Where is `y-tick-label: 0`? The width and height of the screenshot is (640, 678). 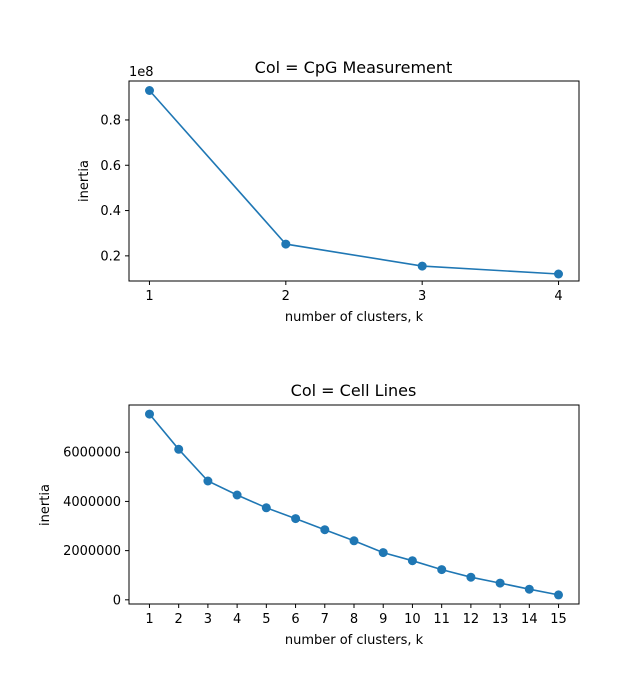
y-tick-label: 0 is located at coordinates (117, 600).